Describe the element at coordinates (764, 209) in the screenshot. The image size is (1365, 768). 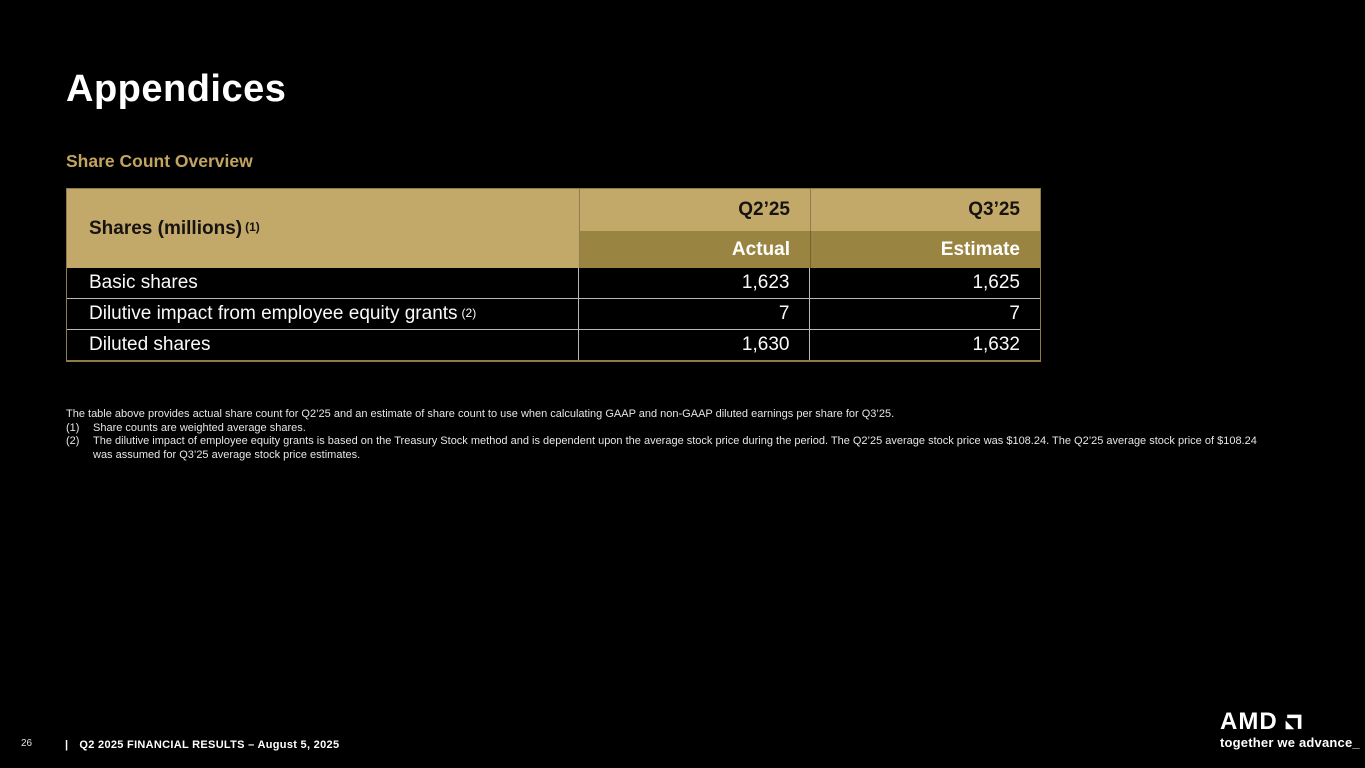
I see `column-header-q2-25: Q2’25` at that location.